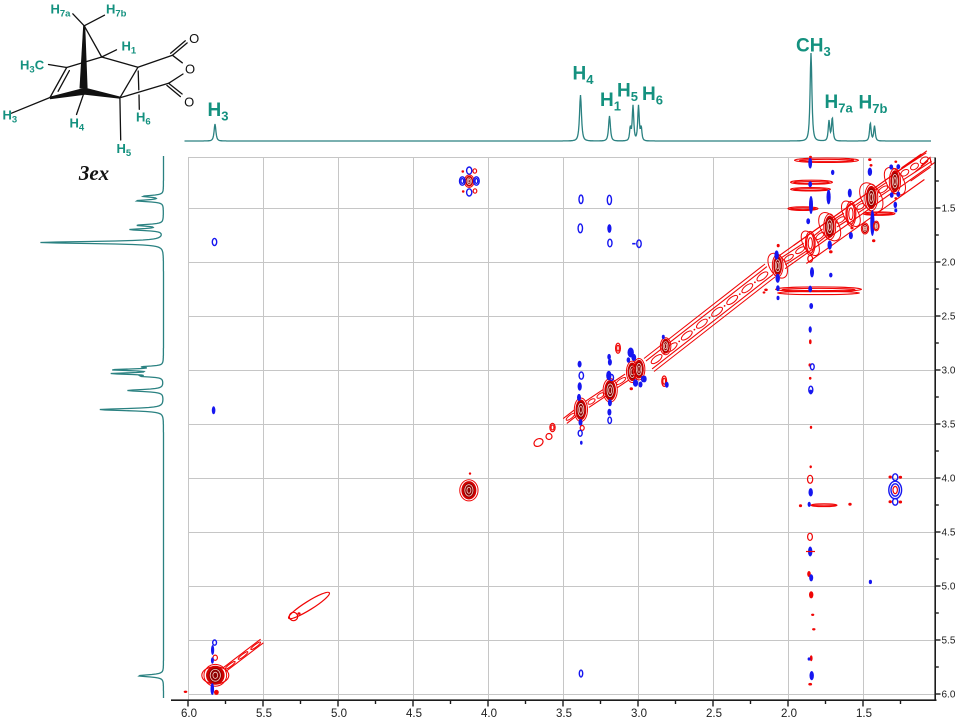 The image size is (960, 720). I want to click on svg-text: H3C, so click(32, 67).